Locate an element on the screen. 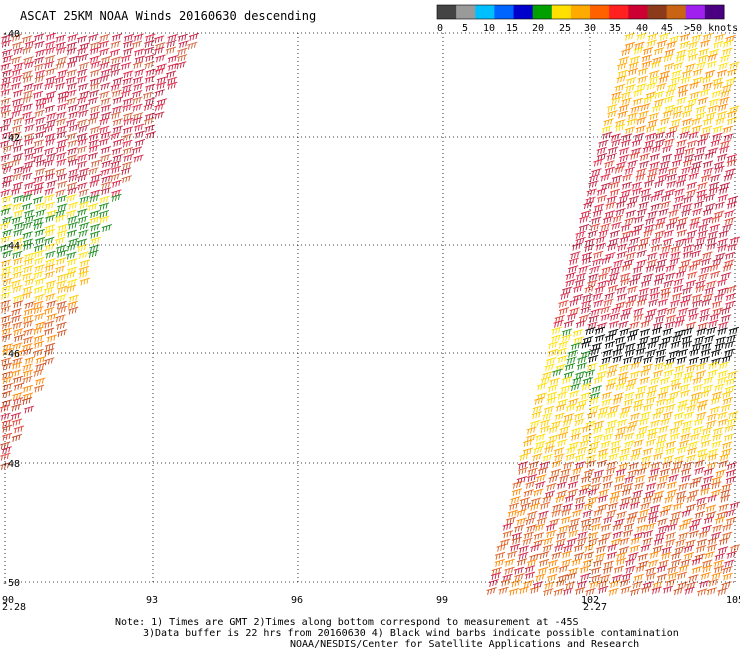  latitude-label: -44 is located at coordinates (11, 246).